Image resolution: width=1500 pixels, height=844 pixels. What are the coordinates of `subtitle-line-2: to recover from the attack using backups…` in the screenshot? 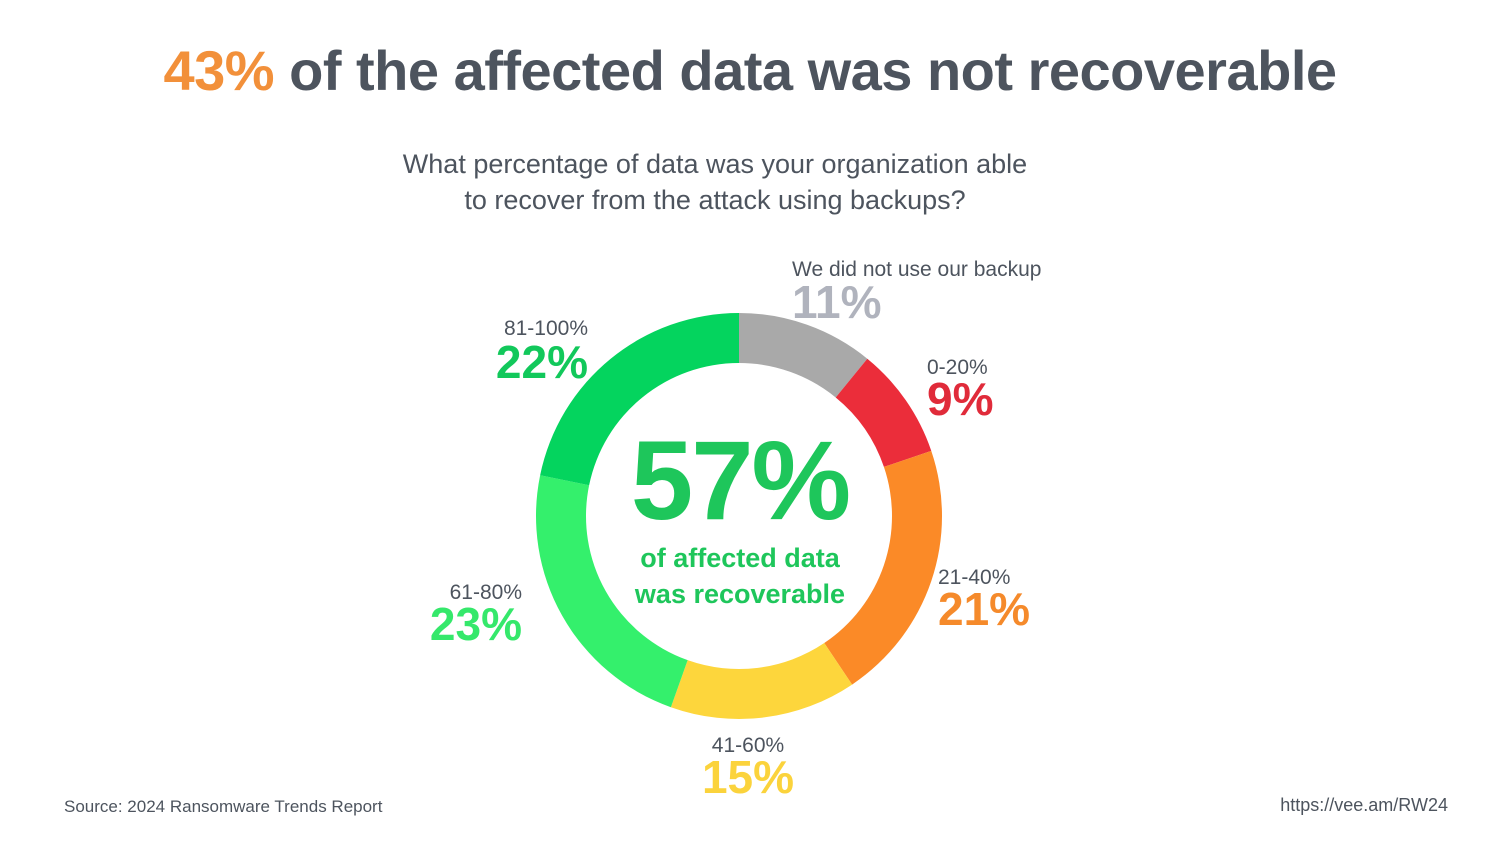 It's located at (715, 200).